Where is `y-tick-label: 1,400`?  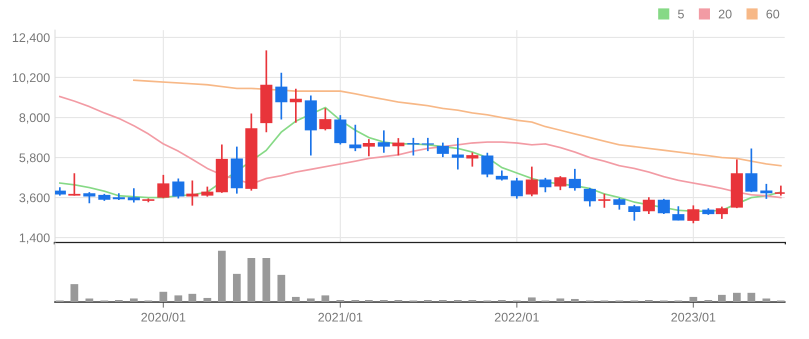 y-tick-label: 1,400 is located at coordinates (35, 238).